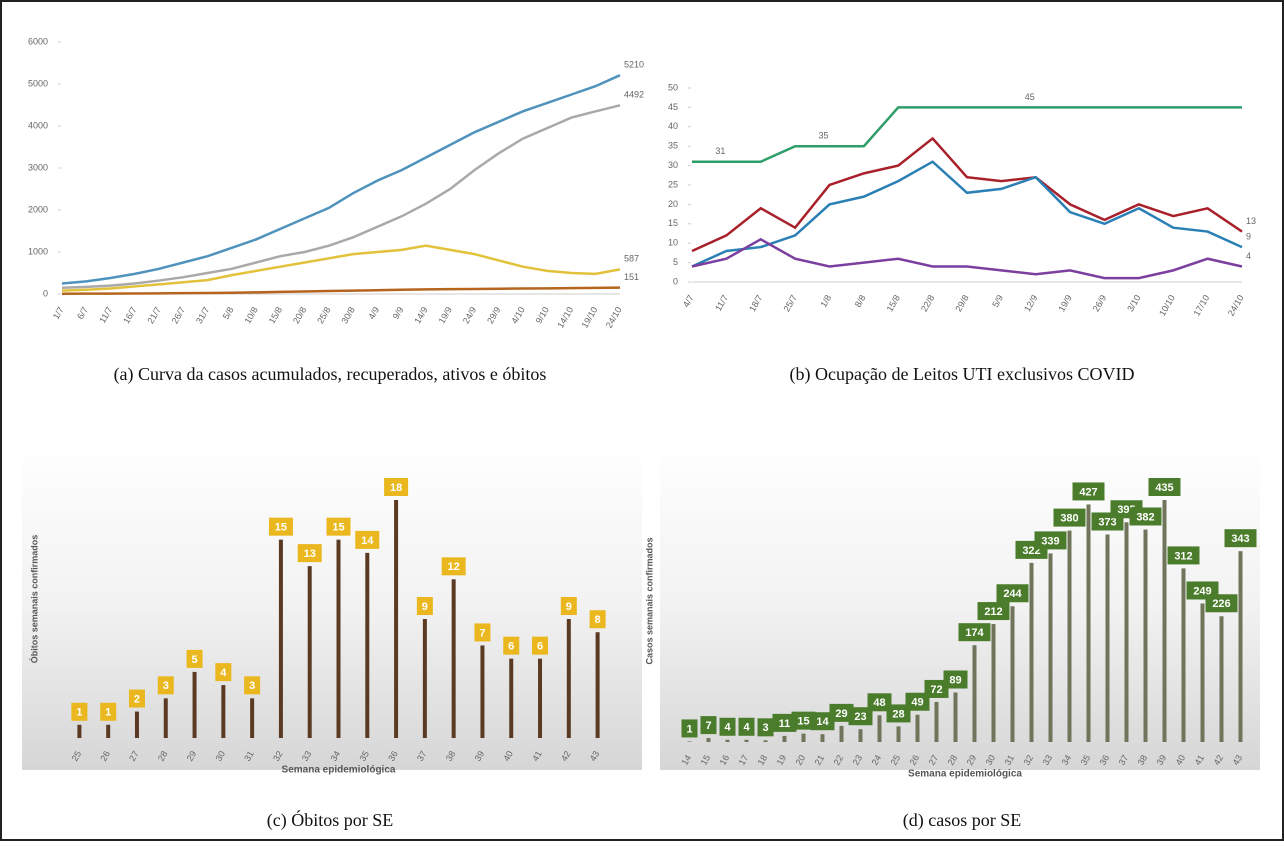 Image resolution: width=1284 pixels, height=846 pixels. What do you see at coordinates (991, 760) in the screenshot?
I see `x-tick-label: 30` at bounding box center [991, 760].